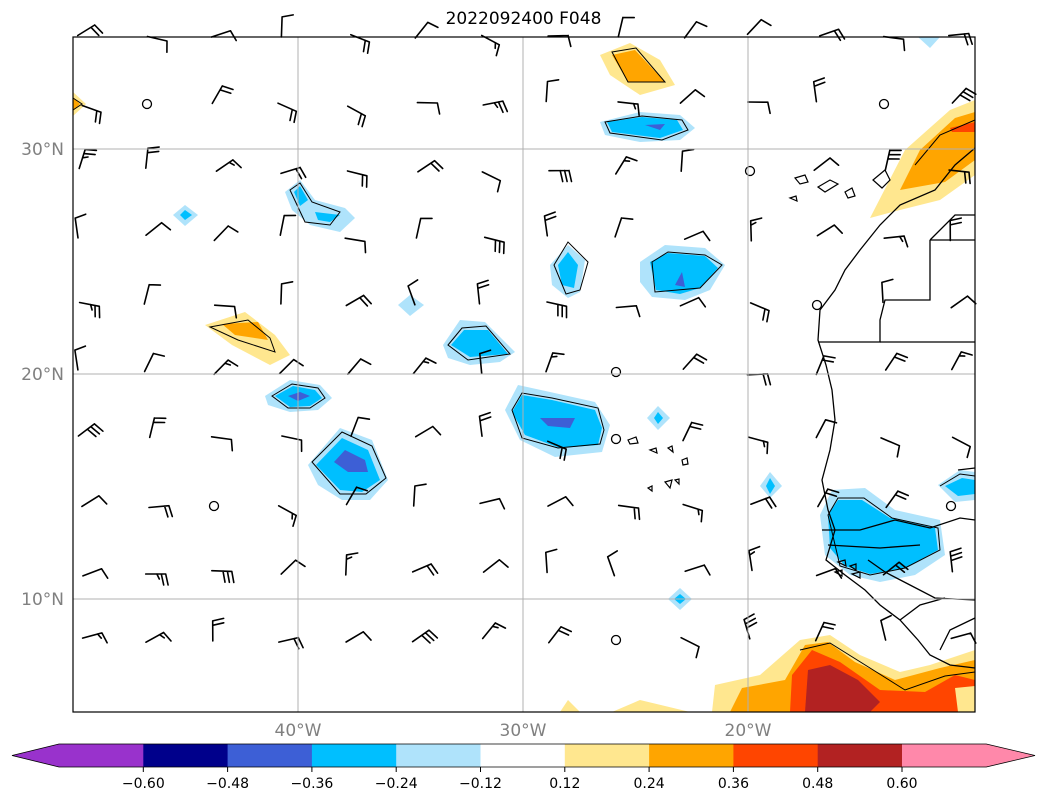 This screenshot has height=805, width=1047. I want to click on islands, so click(759, 374).